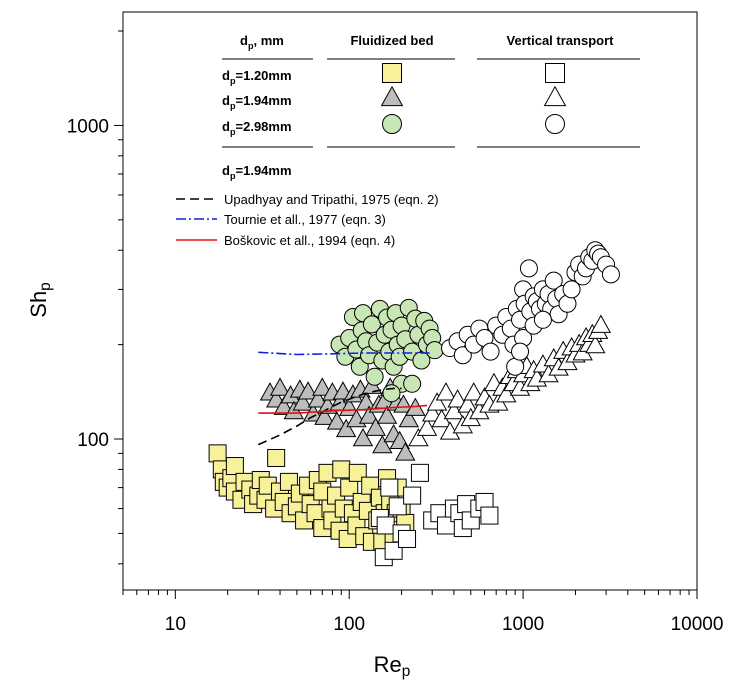  What do you see at coordinates (510, 380) in the screenshot?
I see `series-triangle-open` at bounding box center [510, 380].